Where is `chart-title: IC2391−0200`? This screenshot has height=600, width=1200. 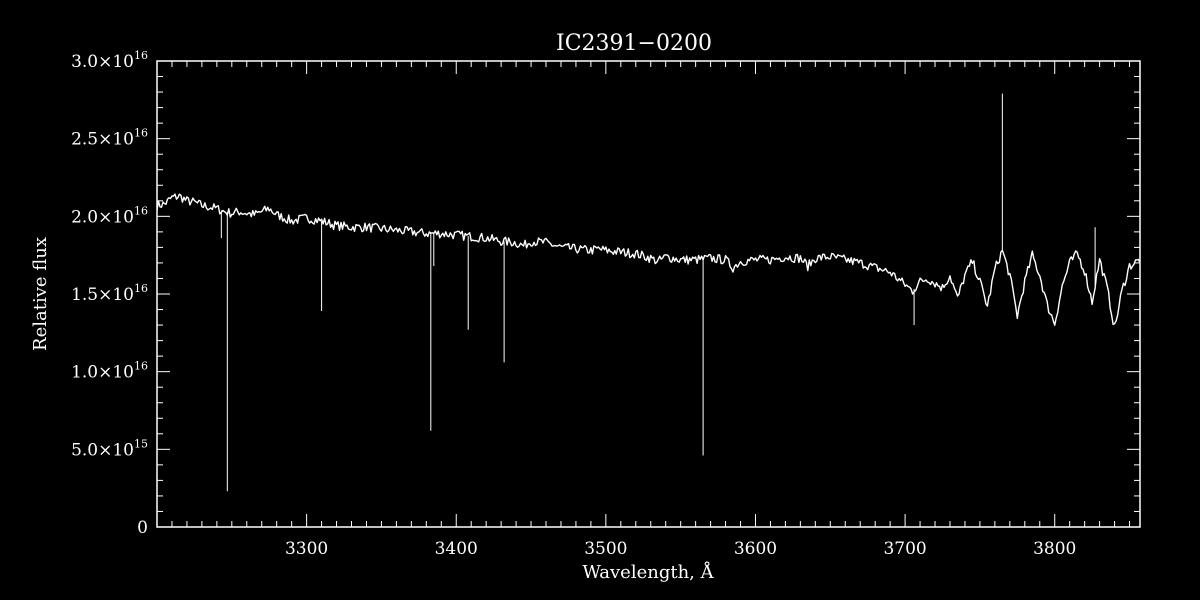
chart-title: IC2391−0200 is located at coordinates (634, 43).